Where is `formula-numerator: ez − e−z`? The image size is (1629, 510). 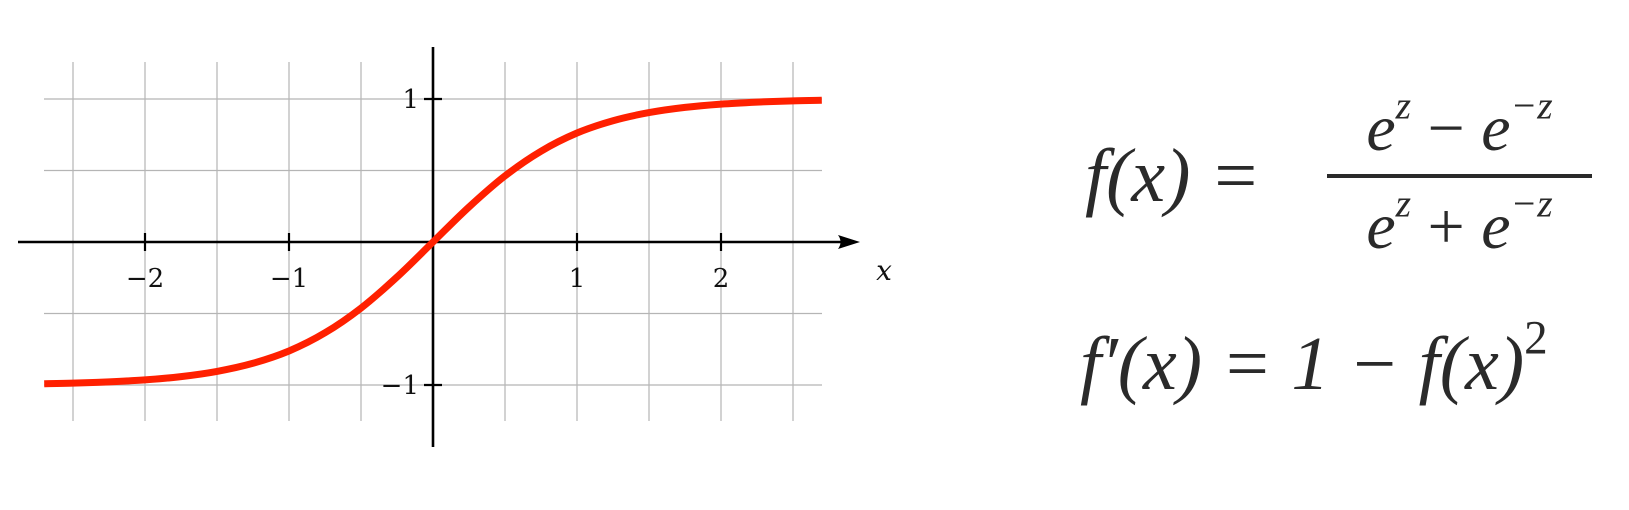
formula-numerator: ez − e−z is located at coordinates (1459, 124).